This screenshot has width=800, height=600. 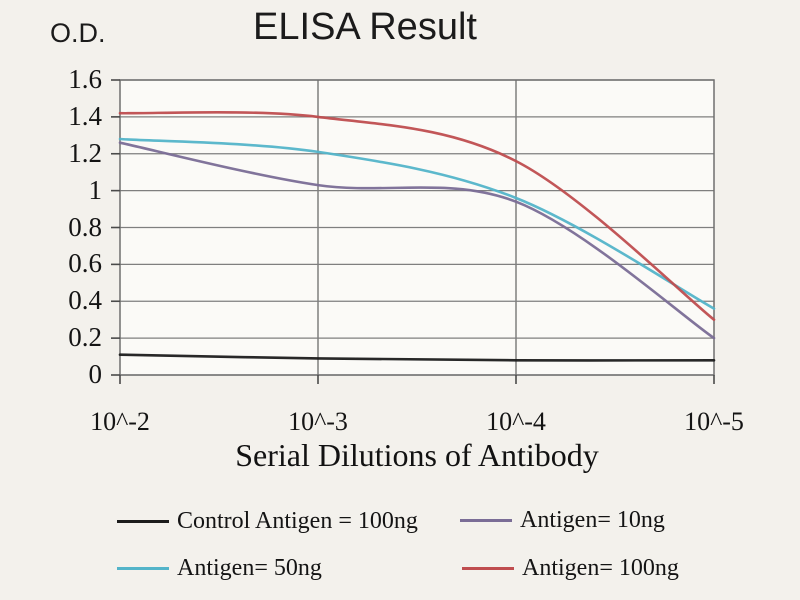 What do you see at coordinates (85, 300) in the screenshot?
I see `y-tick-label: 0.4` at bounding box center [85, 300].